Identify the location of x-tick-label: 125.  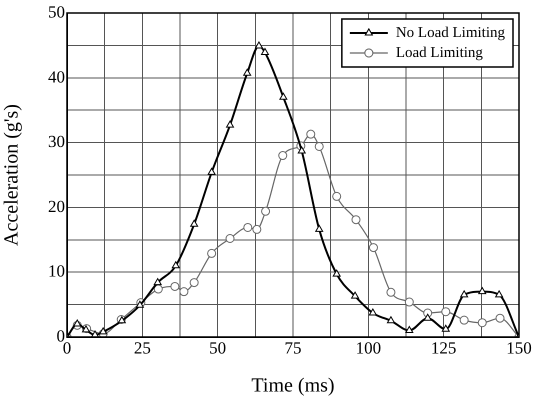
(443, 348).